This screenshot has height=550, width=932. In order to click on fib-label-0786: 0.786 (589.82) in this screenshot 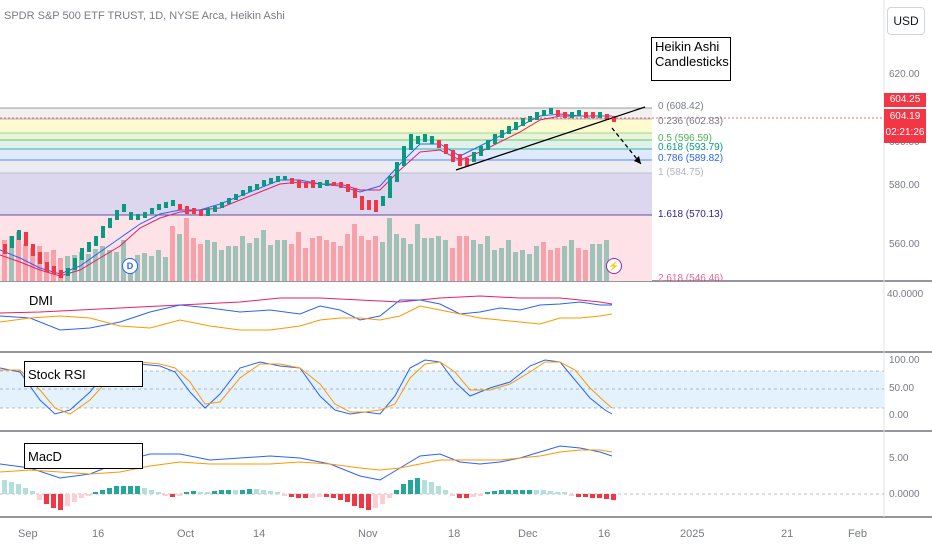, I will do `click(691, 158)`.